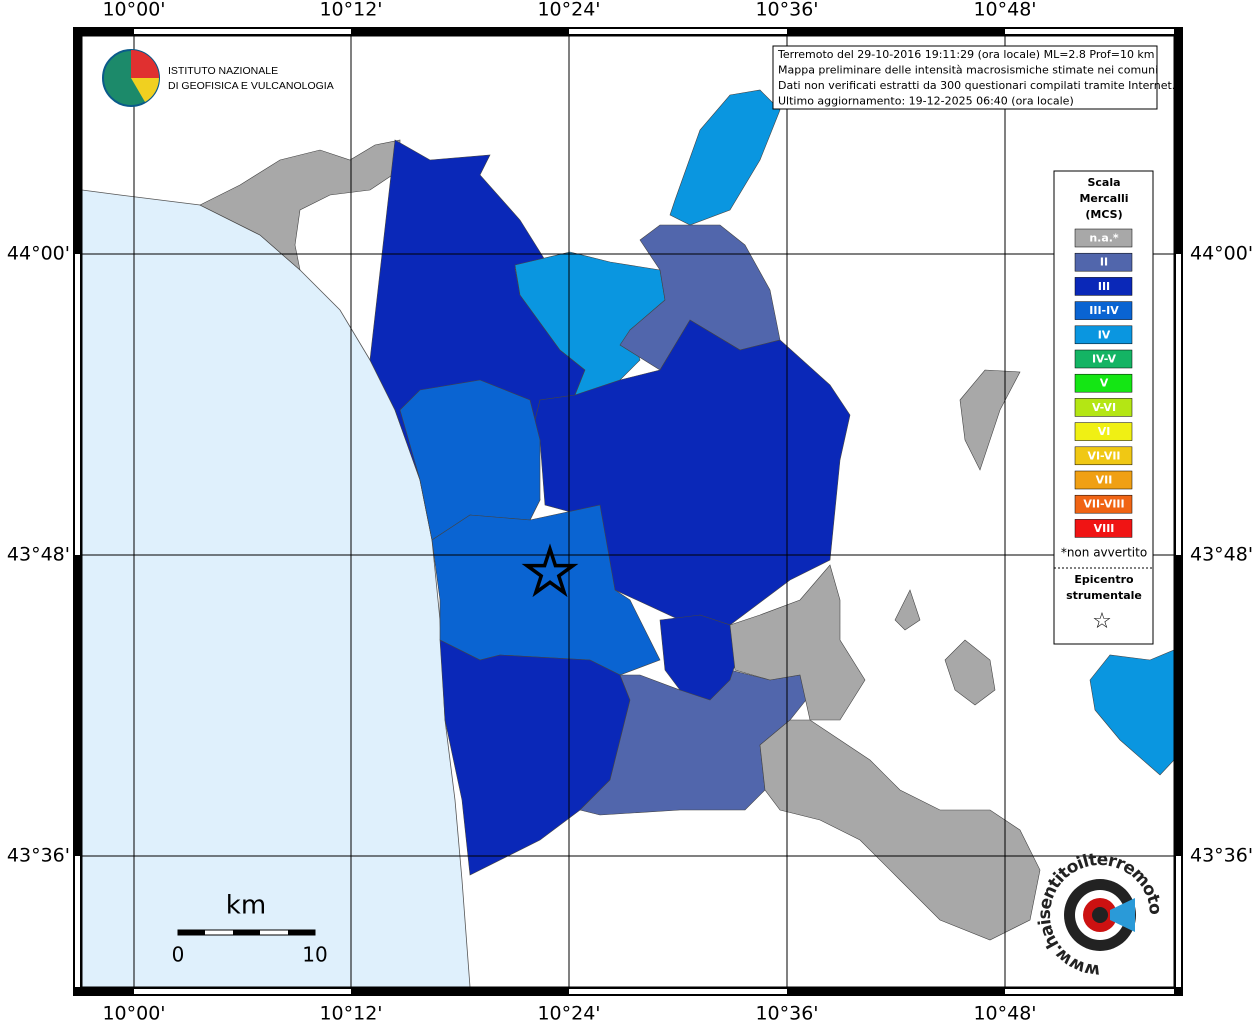  I want to click on legend-title: (MCS), so click(1103, 214).